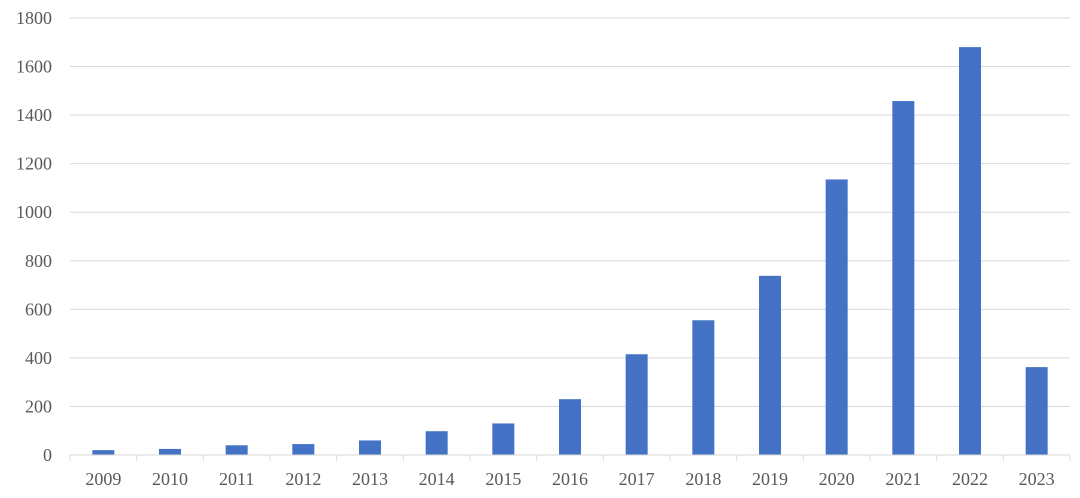  What do you see at coordinates (370, 447) in the screenshot?
I see `bar-2013` at bounding box center [370, 447].